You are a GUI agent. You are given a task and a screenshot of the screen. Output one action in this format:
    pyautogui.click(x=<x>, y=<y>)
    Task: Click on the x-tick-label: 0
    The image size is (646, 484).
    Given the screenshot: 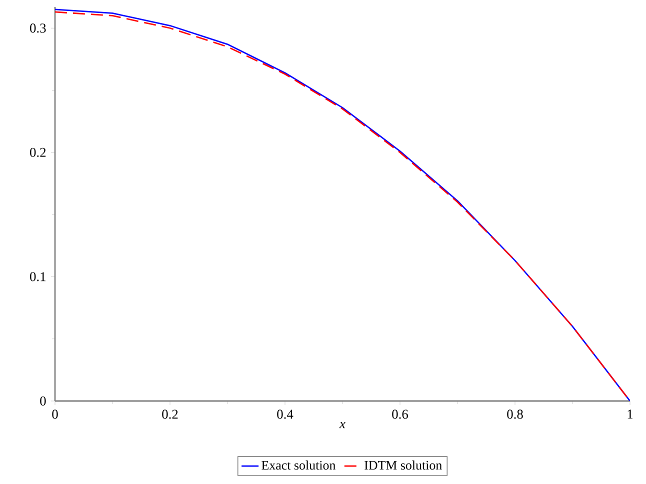 What is the action you would take?
    pyautogui.click(x=55, y=414)
    